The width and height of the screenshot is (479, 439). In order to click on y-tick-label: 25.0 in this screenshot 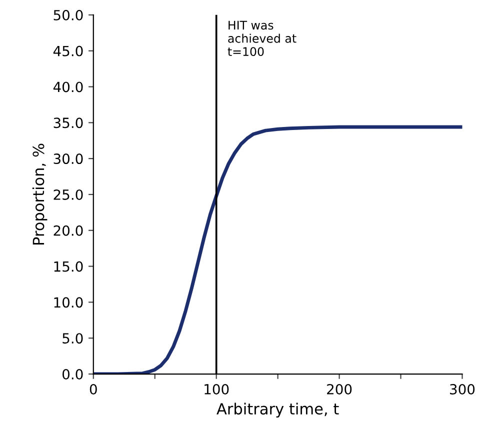, I will do `click(68, 194)`.